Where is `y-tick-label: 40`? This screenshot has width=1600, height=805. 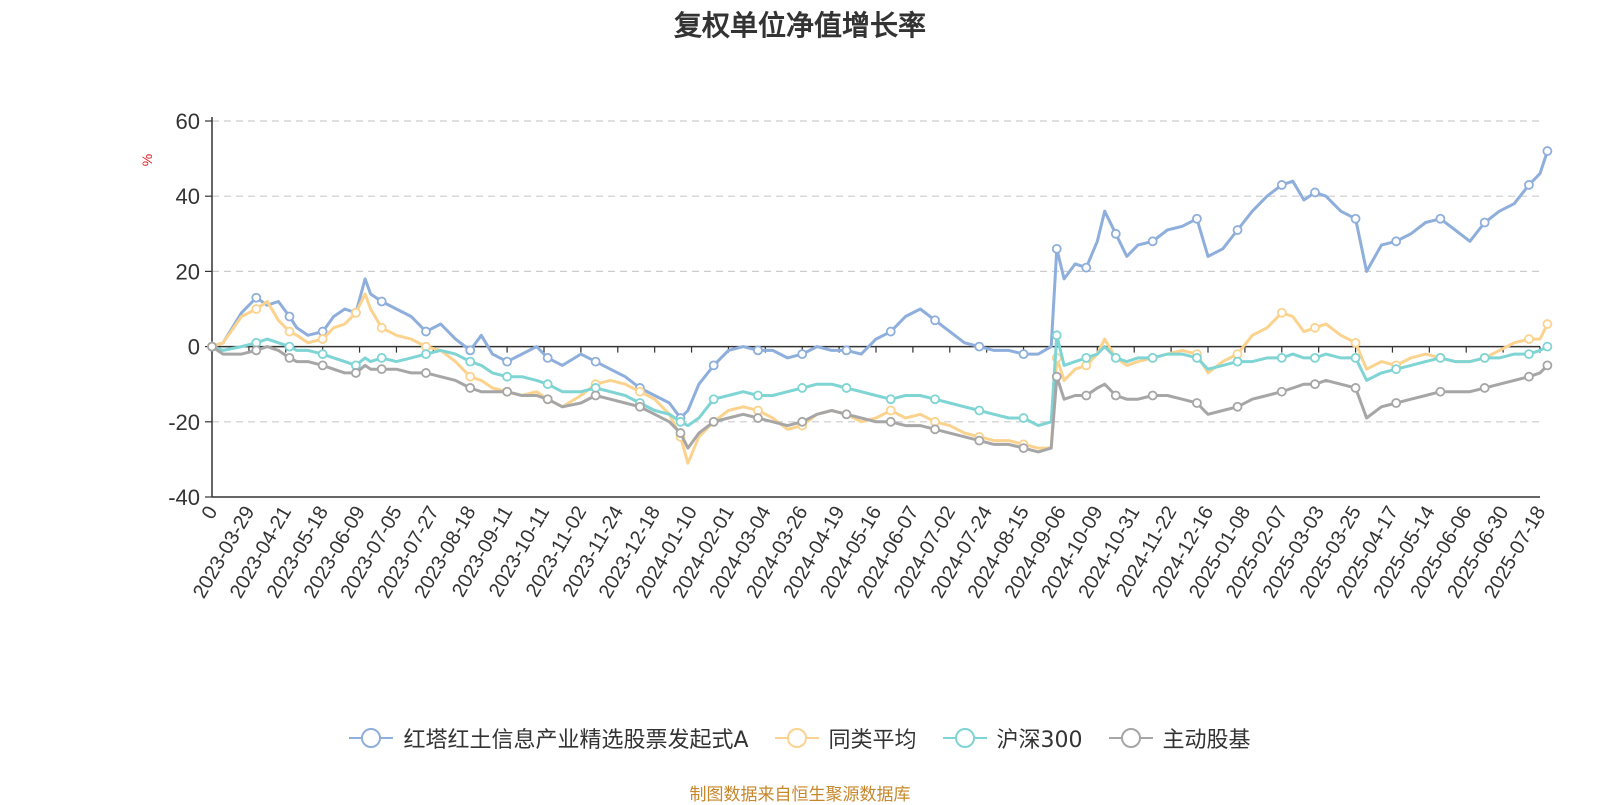
y-tick-label: 40 is located at coordinates (188, 196).